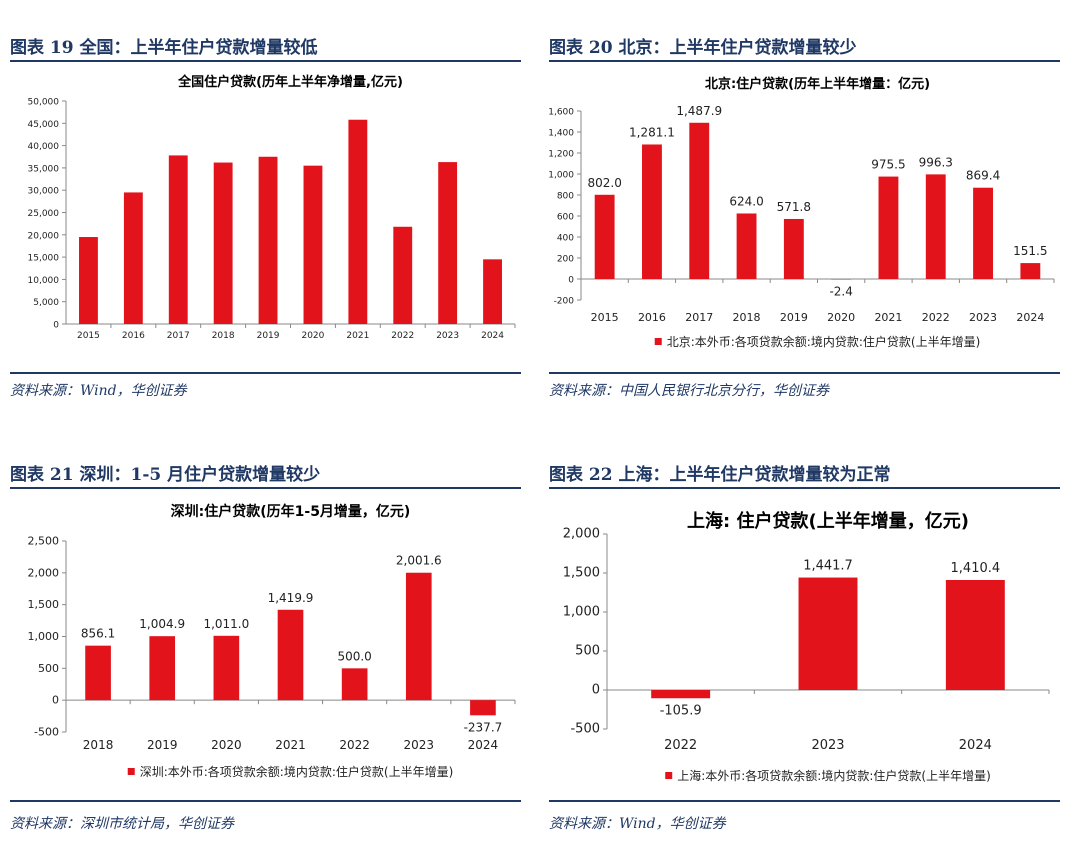 This screenshot has height=853, width=1080. Describe the element at coordinates (98, 634) in the screenshot. I see `data-label: 856.1` at that location.